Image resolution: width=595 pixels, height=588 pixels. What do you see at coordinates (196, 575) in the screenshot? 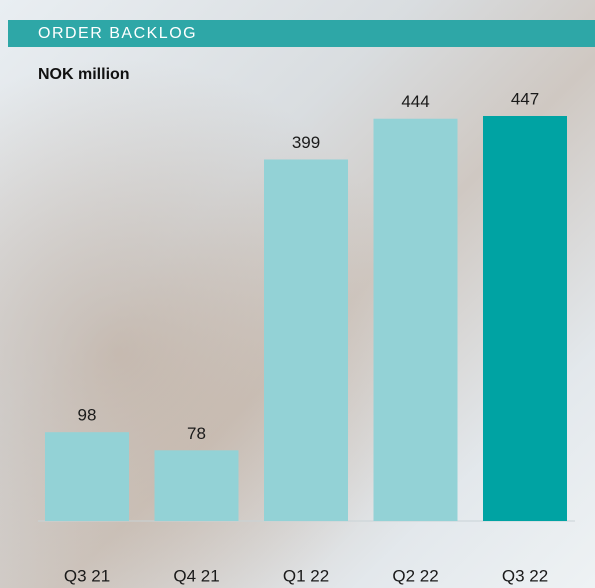
I see `x-tick-label: Q4 21` at bounding box center [196, 575].